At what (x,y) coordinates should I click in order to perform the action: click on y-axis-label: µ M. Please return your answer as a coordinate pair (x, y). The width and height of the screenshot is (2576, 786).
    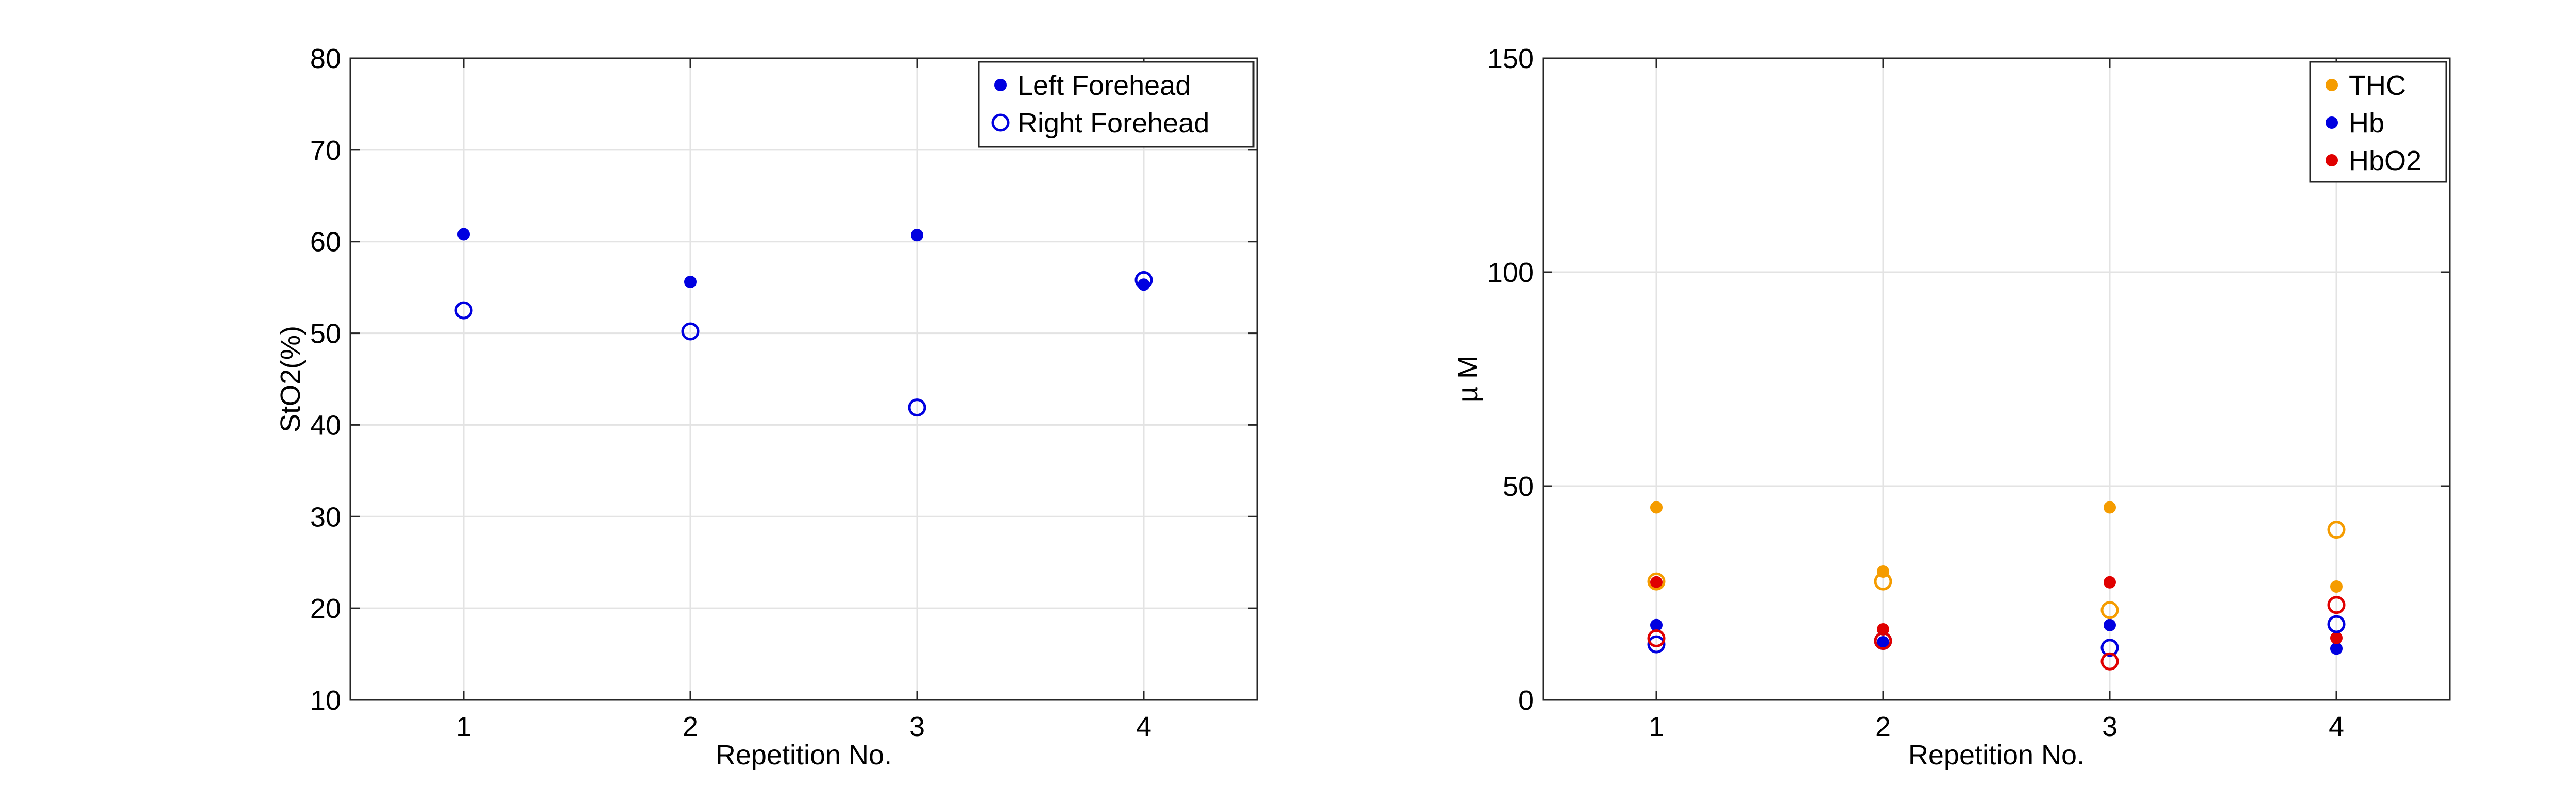
    Looking at the image, I should click on (1467, 380).